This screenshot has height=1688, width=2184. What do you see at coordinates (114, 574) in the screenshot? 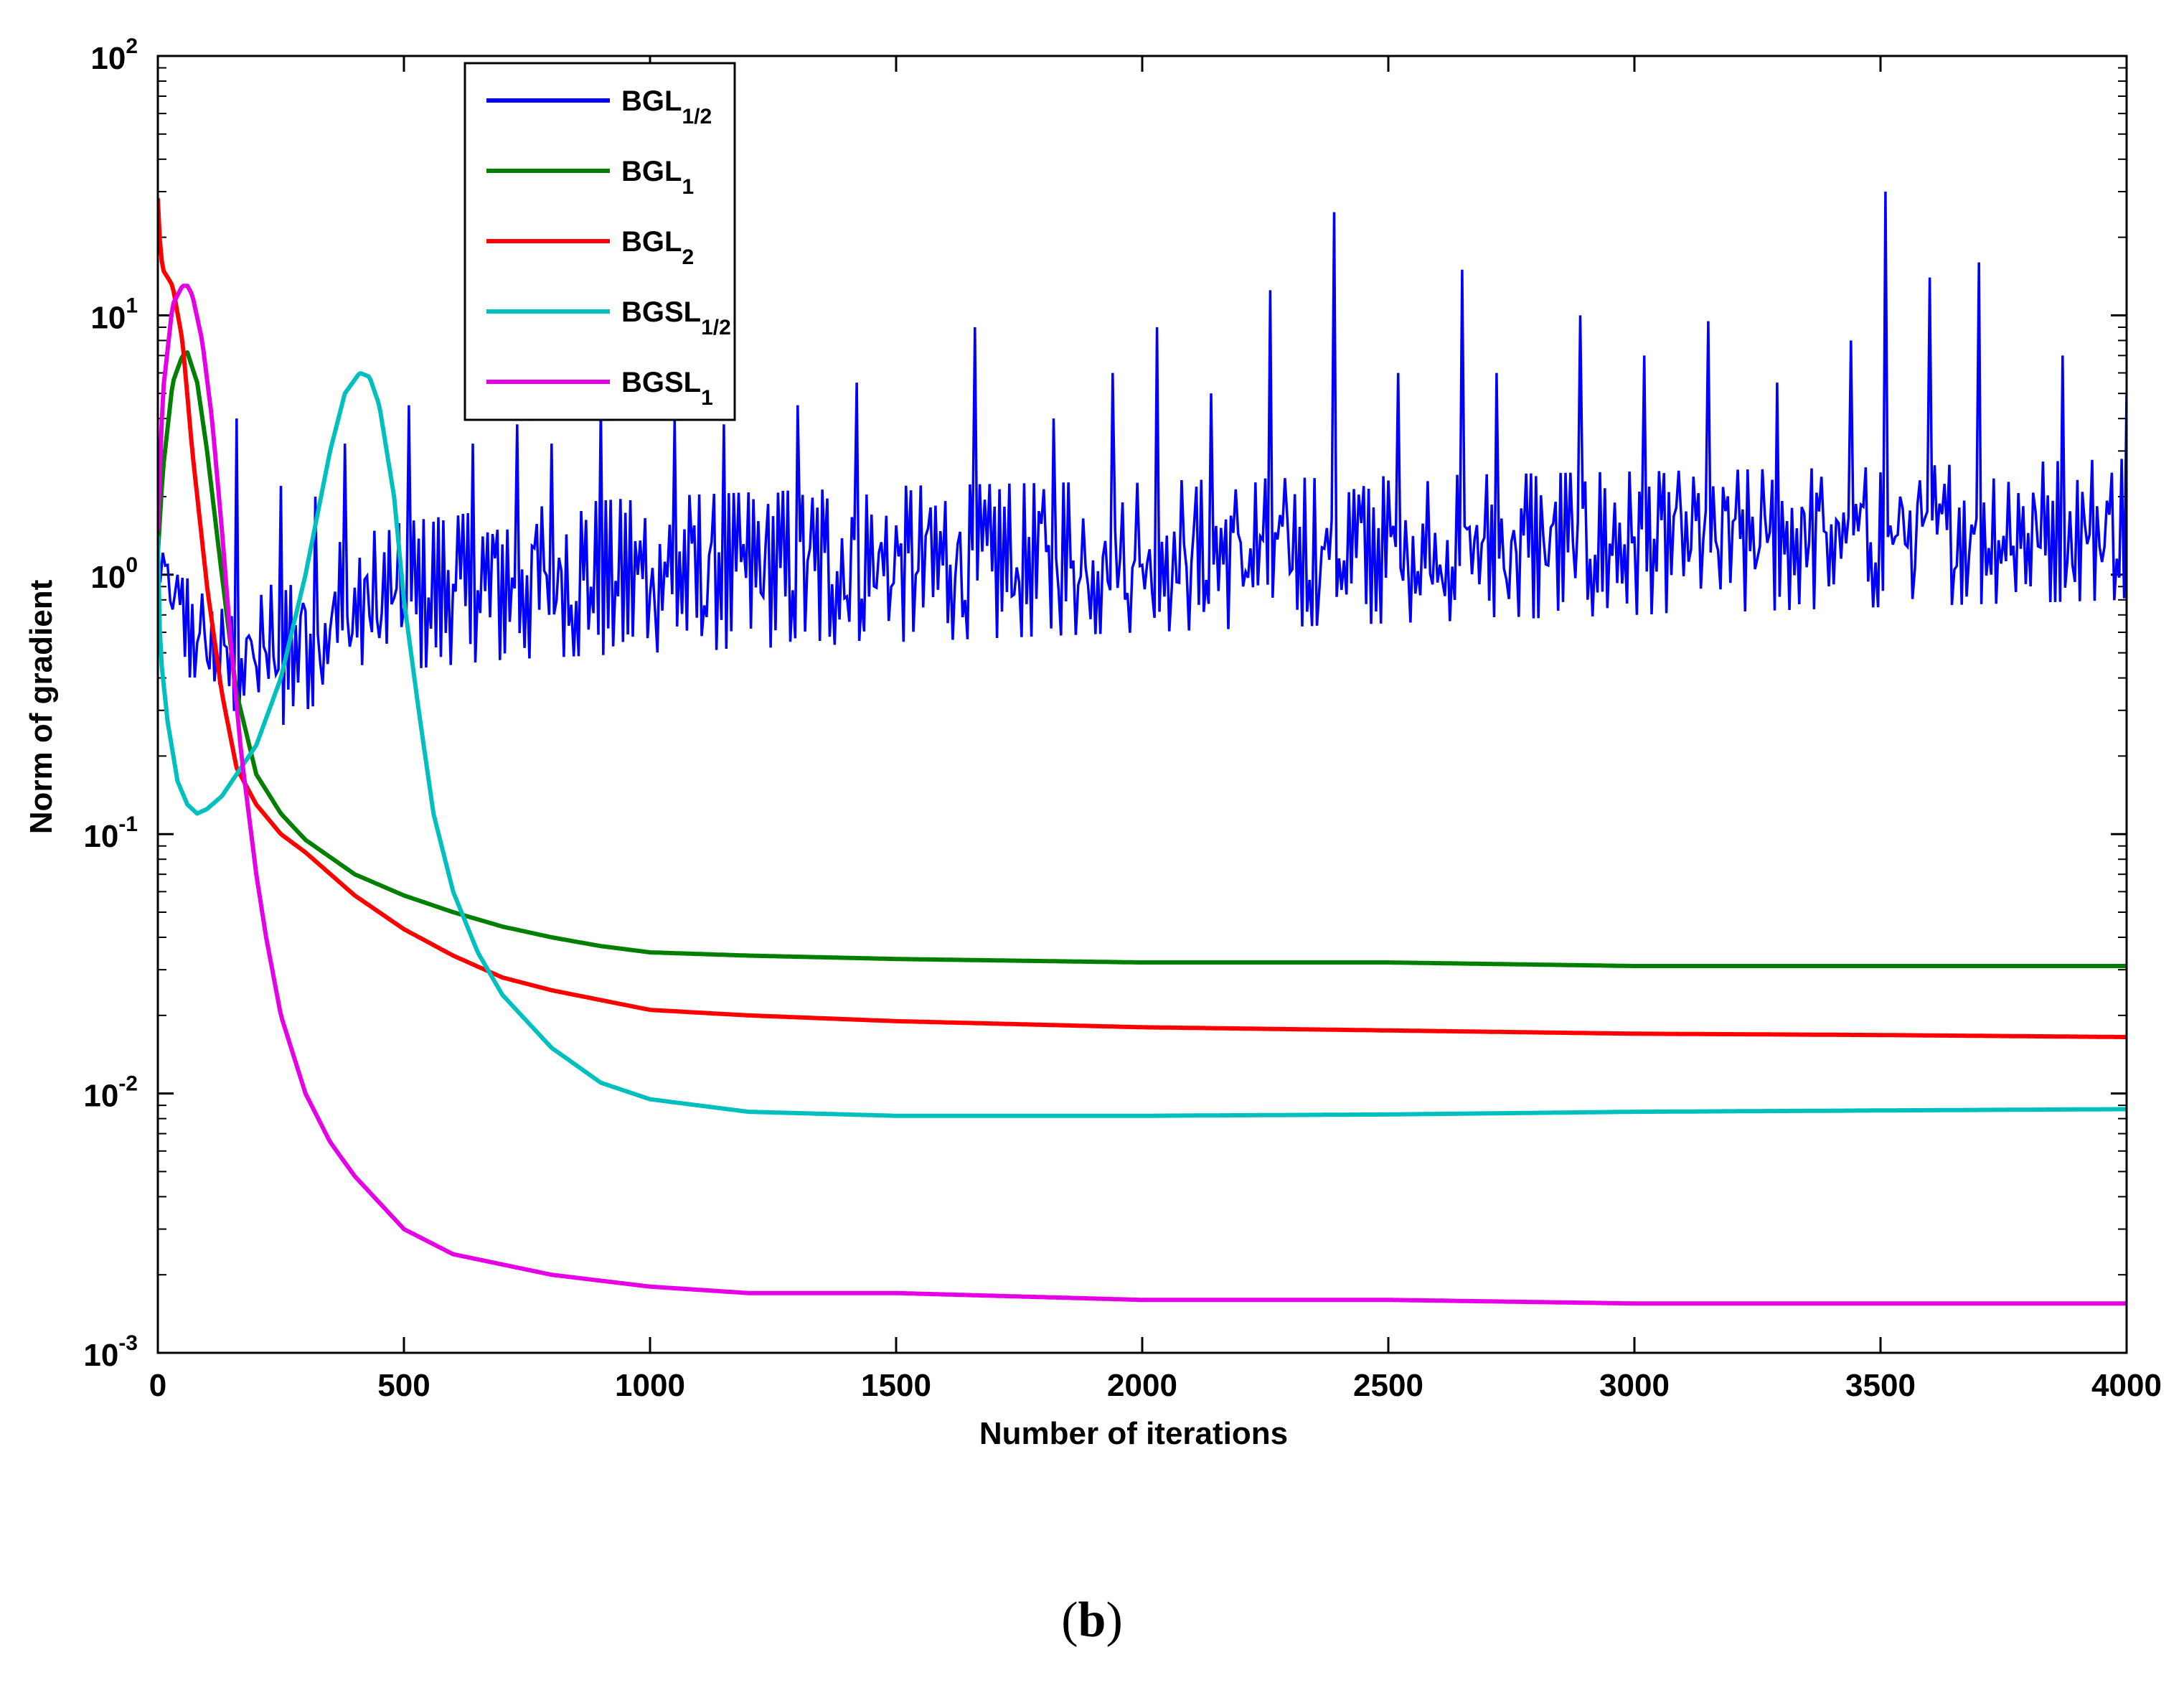
I see `y-tick-label: 10⁰` at bounding box center [114, 574].